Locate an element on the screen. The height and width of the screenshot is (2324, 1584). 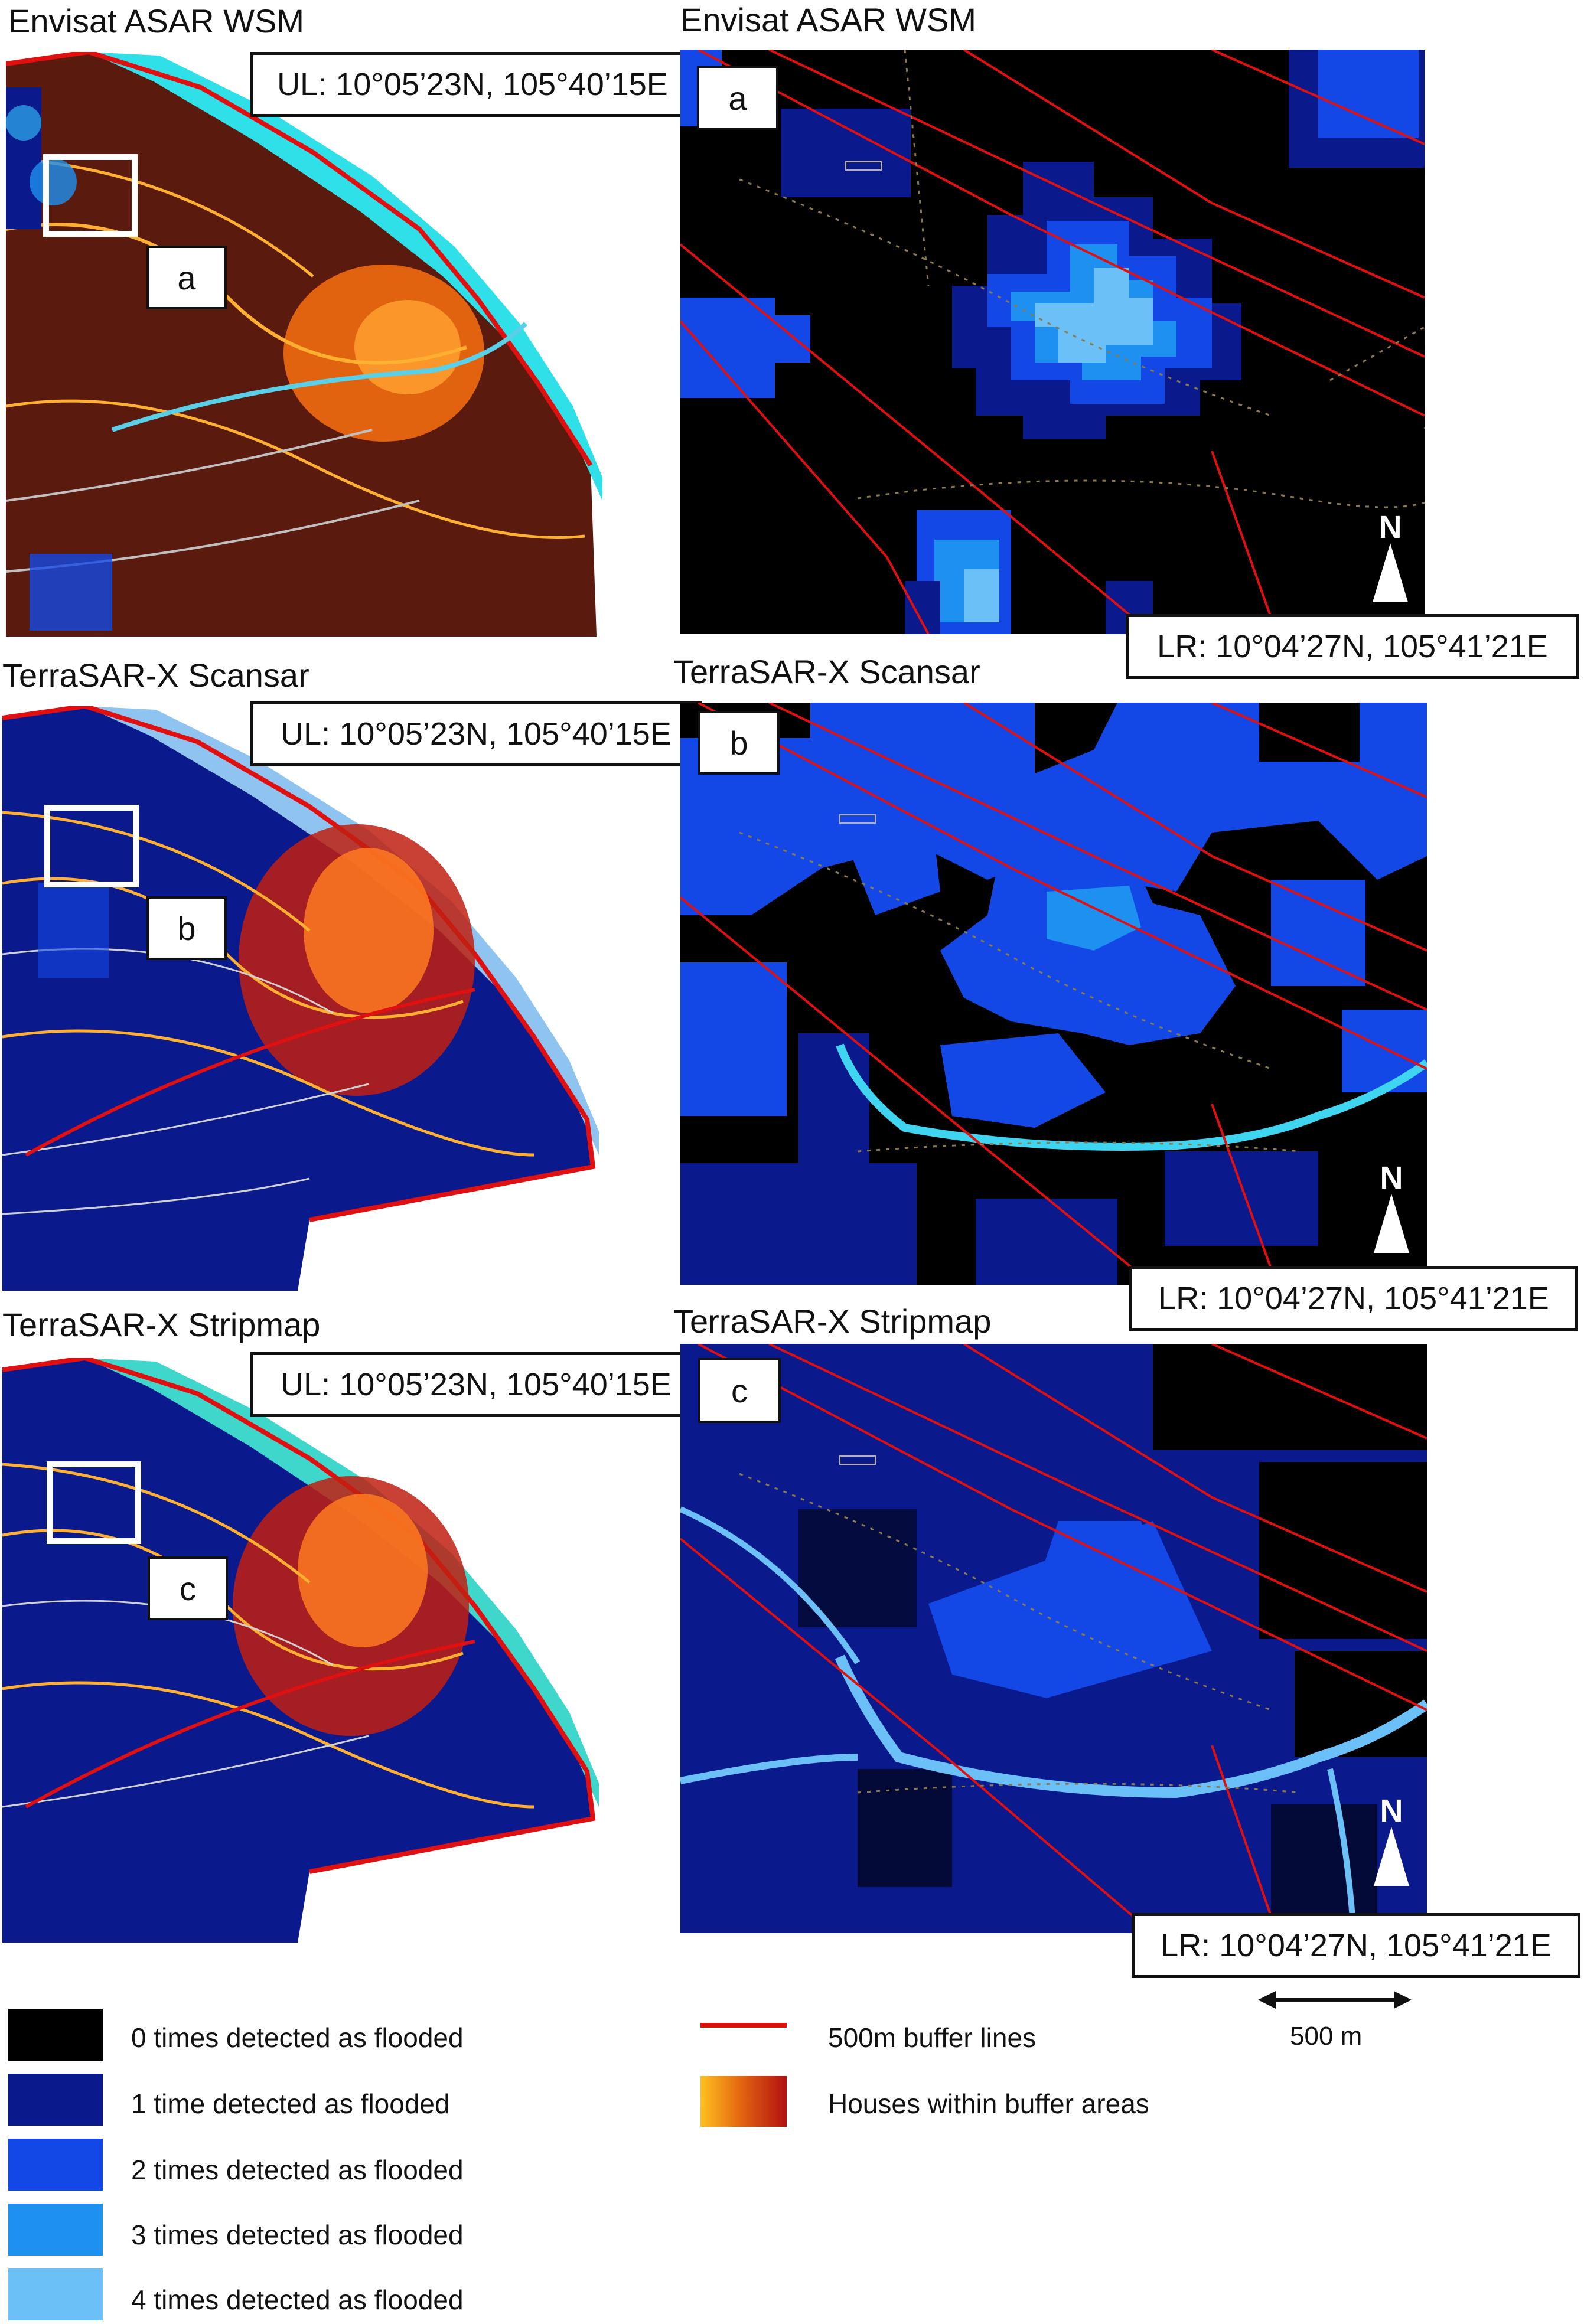
north-label-b: N is located at coordinates (1391, 1178).